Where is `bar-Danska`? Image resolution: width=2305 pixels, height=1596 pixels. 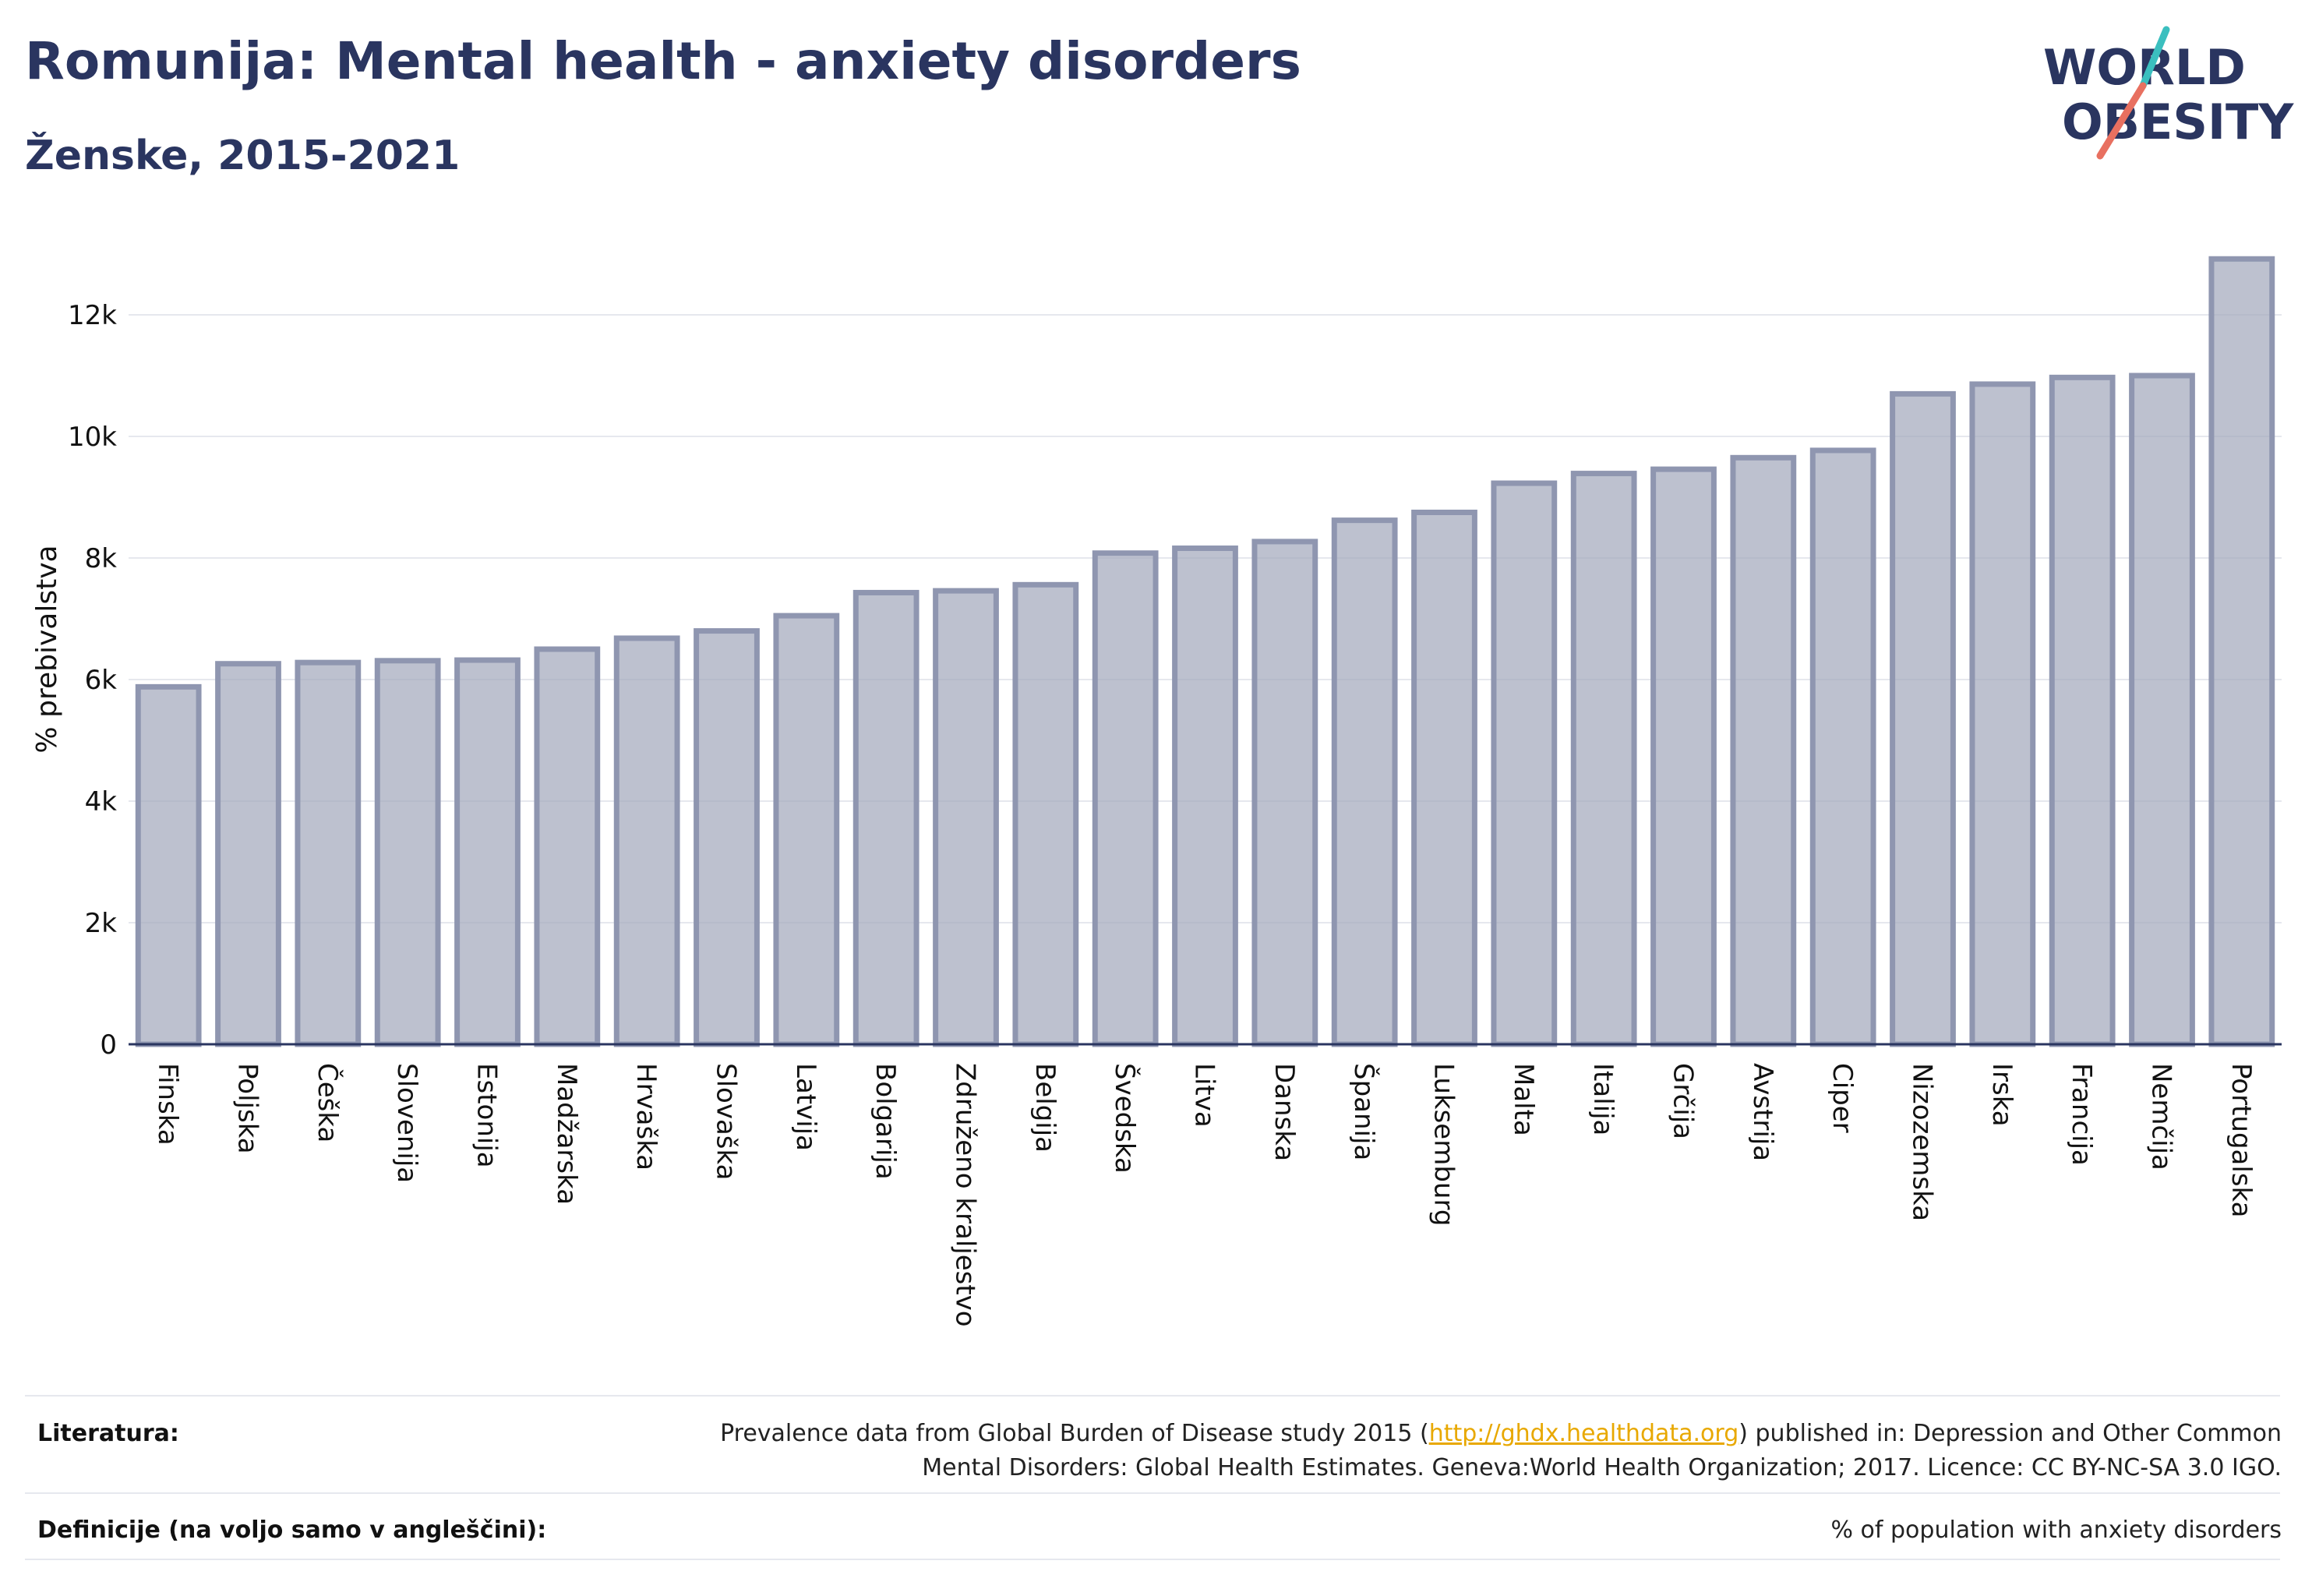 bar-Danska is located at coordinates (1284, 792).